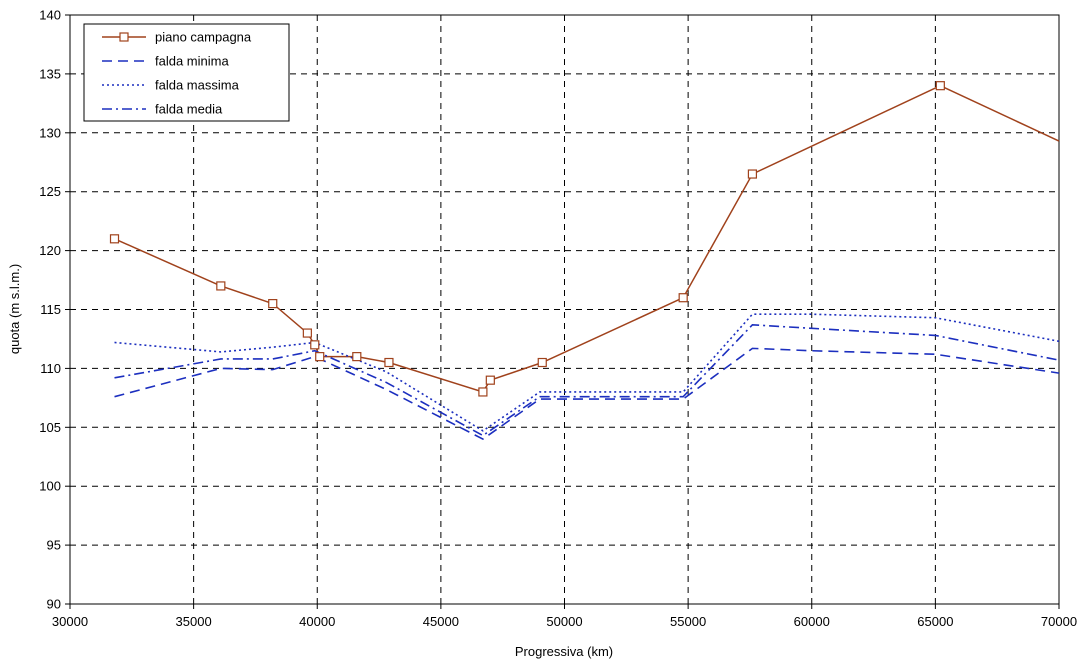 The height and width of the screenshot is (662, 1082). What do you see at coordinates (50, 427) in the screenshot?
I see `y-tick-label: 105` at bounding box center [50, 427].